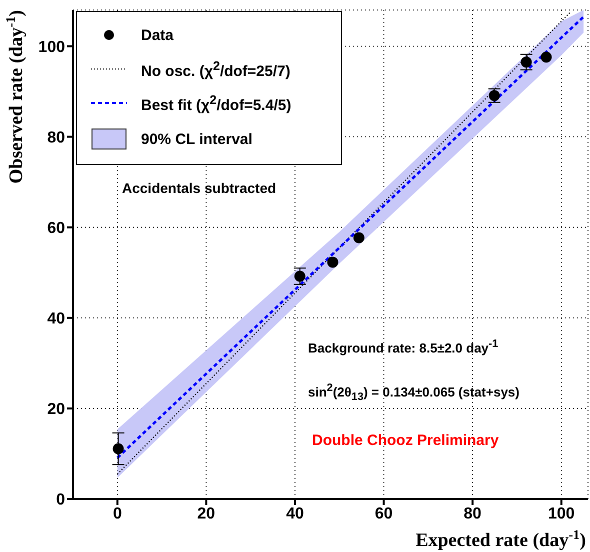 The width and height of the screenshot is (590, 552). What do you see at coordinates (295, 513) in the screenshot?
I see `x-tick-label: 40` at bounding box center [295, 513].